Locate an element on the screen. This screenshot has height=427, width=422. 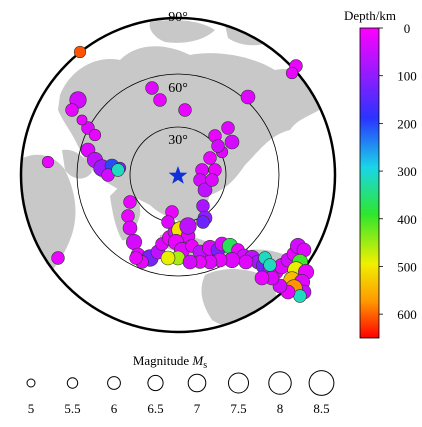
legend-label: 7 is located at coordinates (197, 408).